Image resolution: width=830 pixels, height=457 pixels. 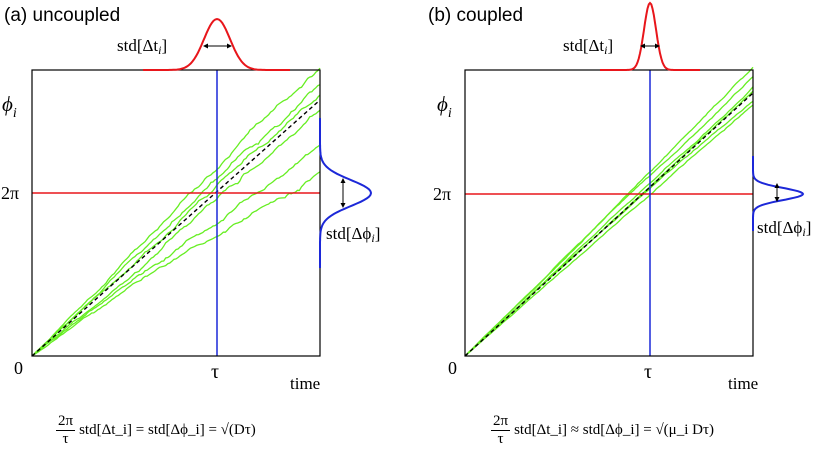 I want to click on panel-b-tau-tick: τ, so click(x=648, y=372).